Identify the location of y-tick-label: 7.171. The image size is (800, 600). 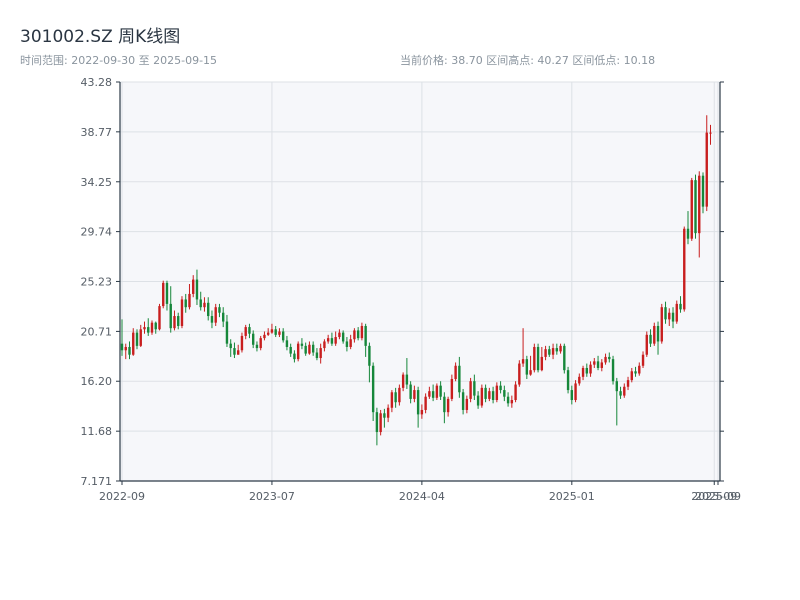
(97, 481).